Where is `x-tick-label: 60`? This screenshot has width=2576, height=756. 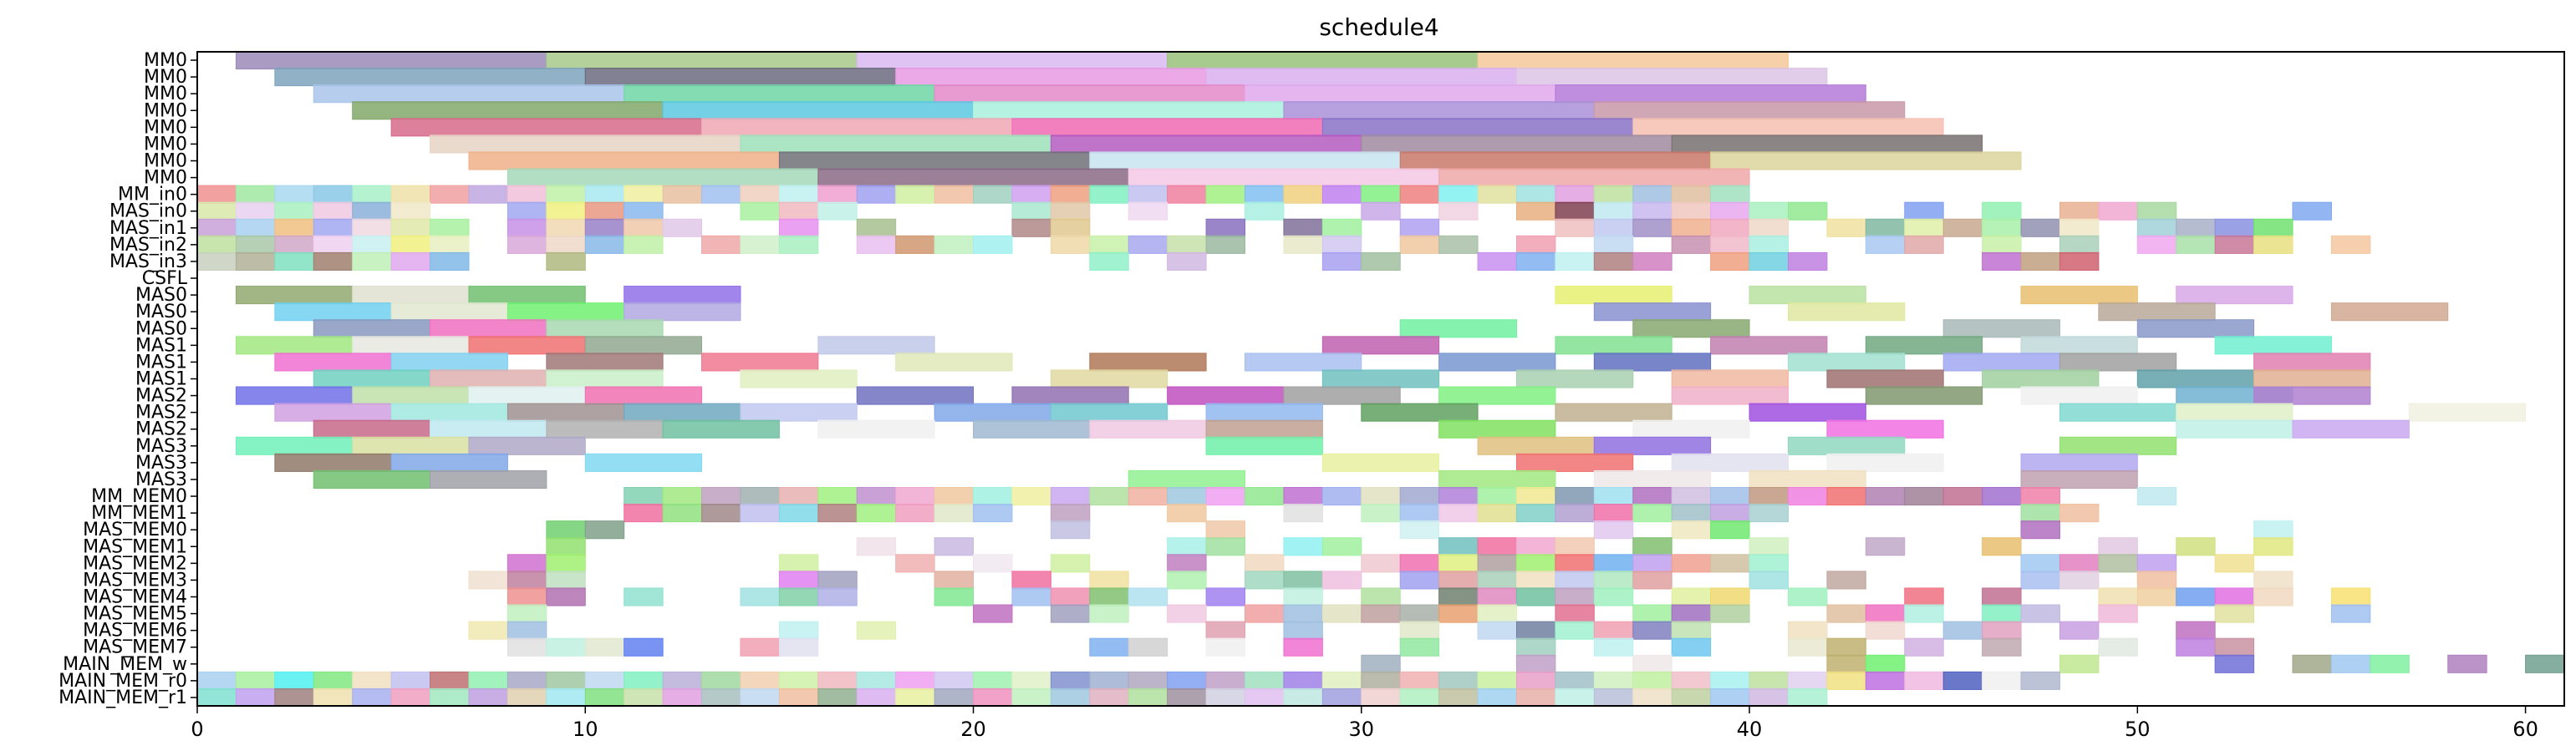
x-tick-label: 60 is located at coordinates (2525, 729).